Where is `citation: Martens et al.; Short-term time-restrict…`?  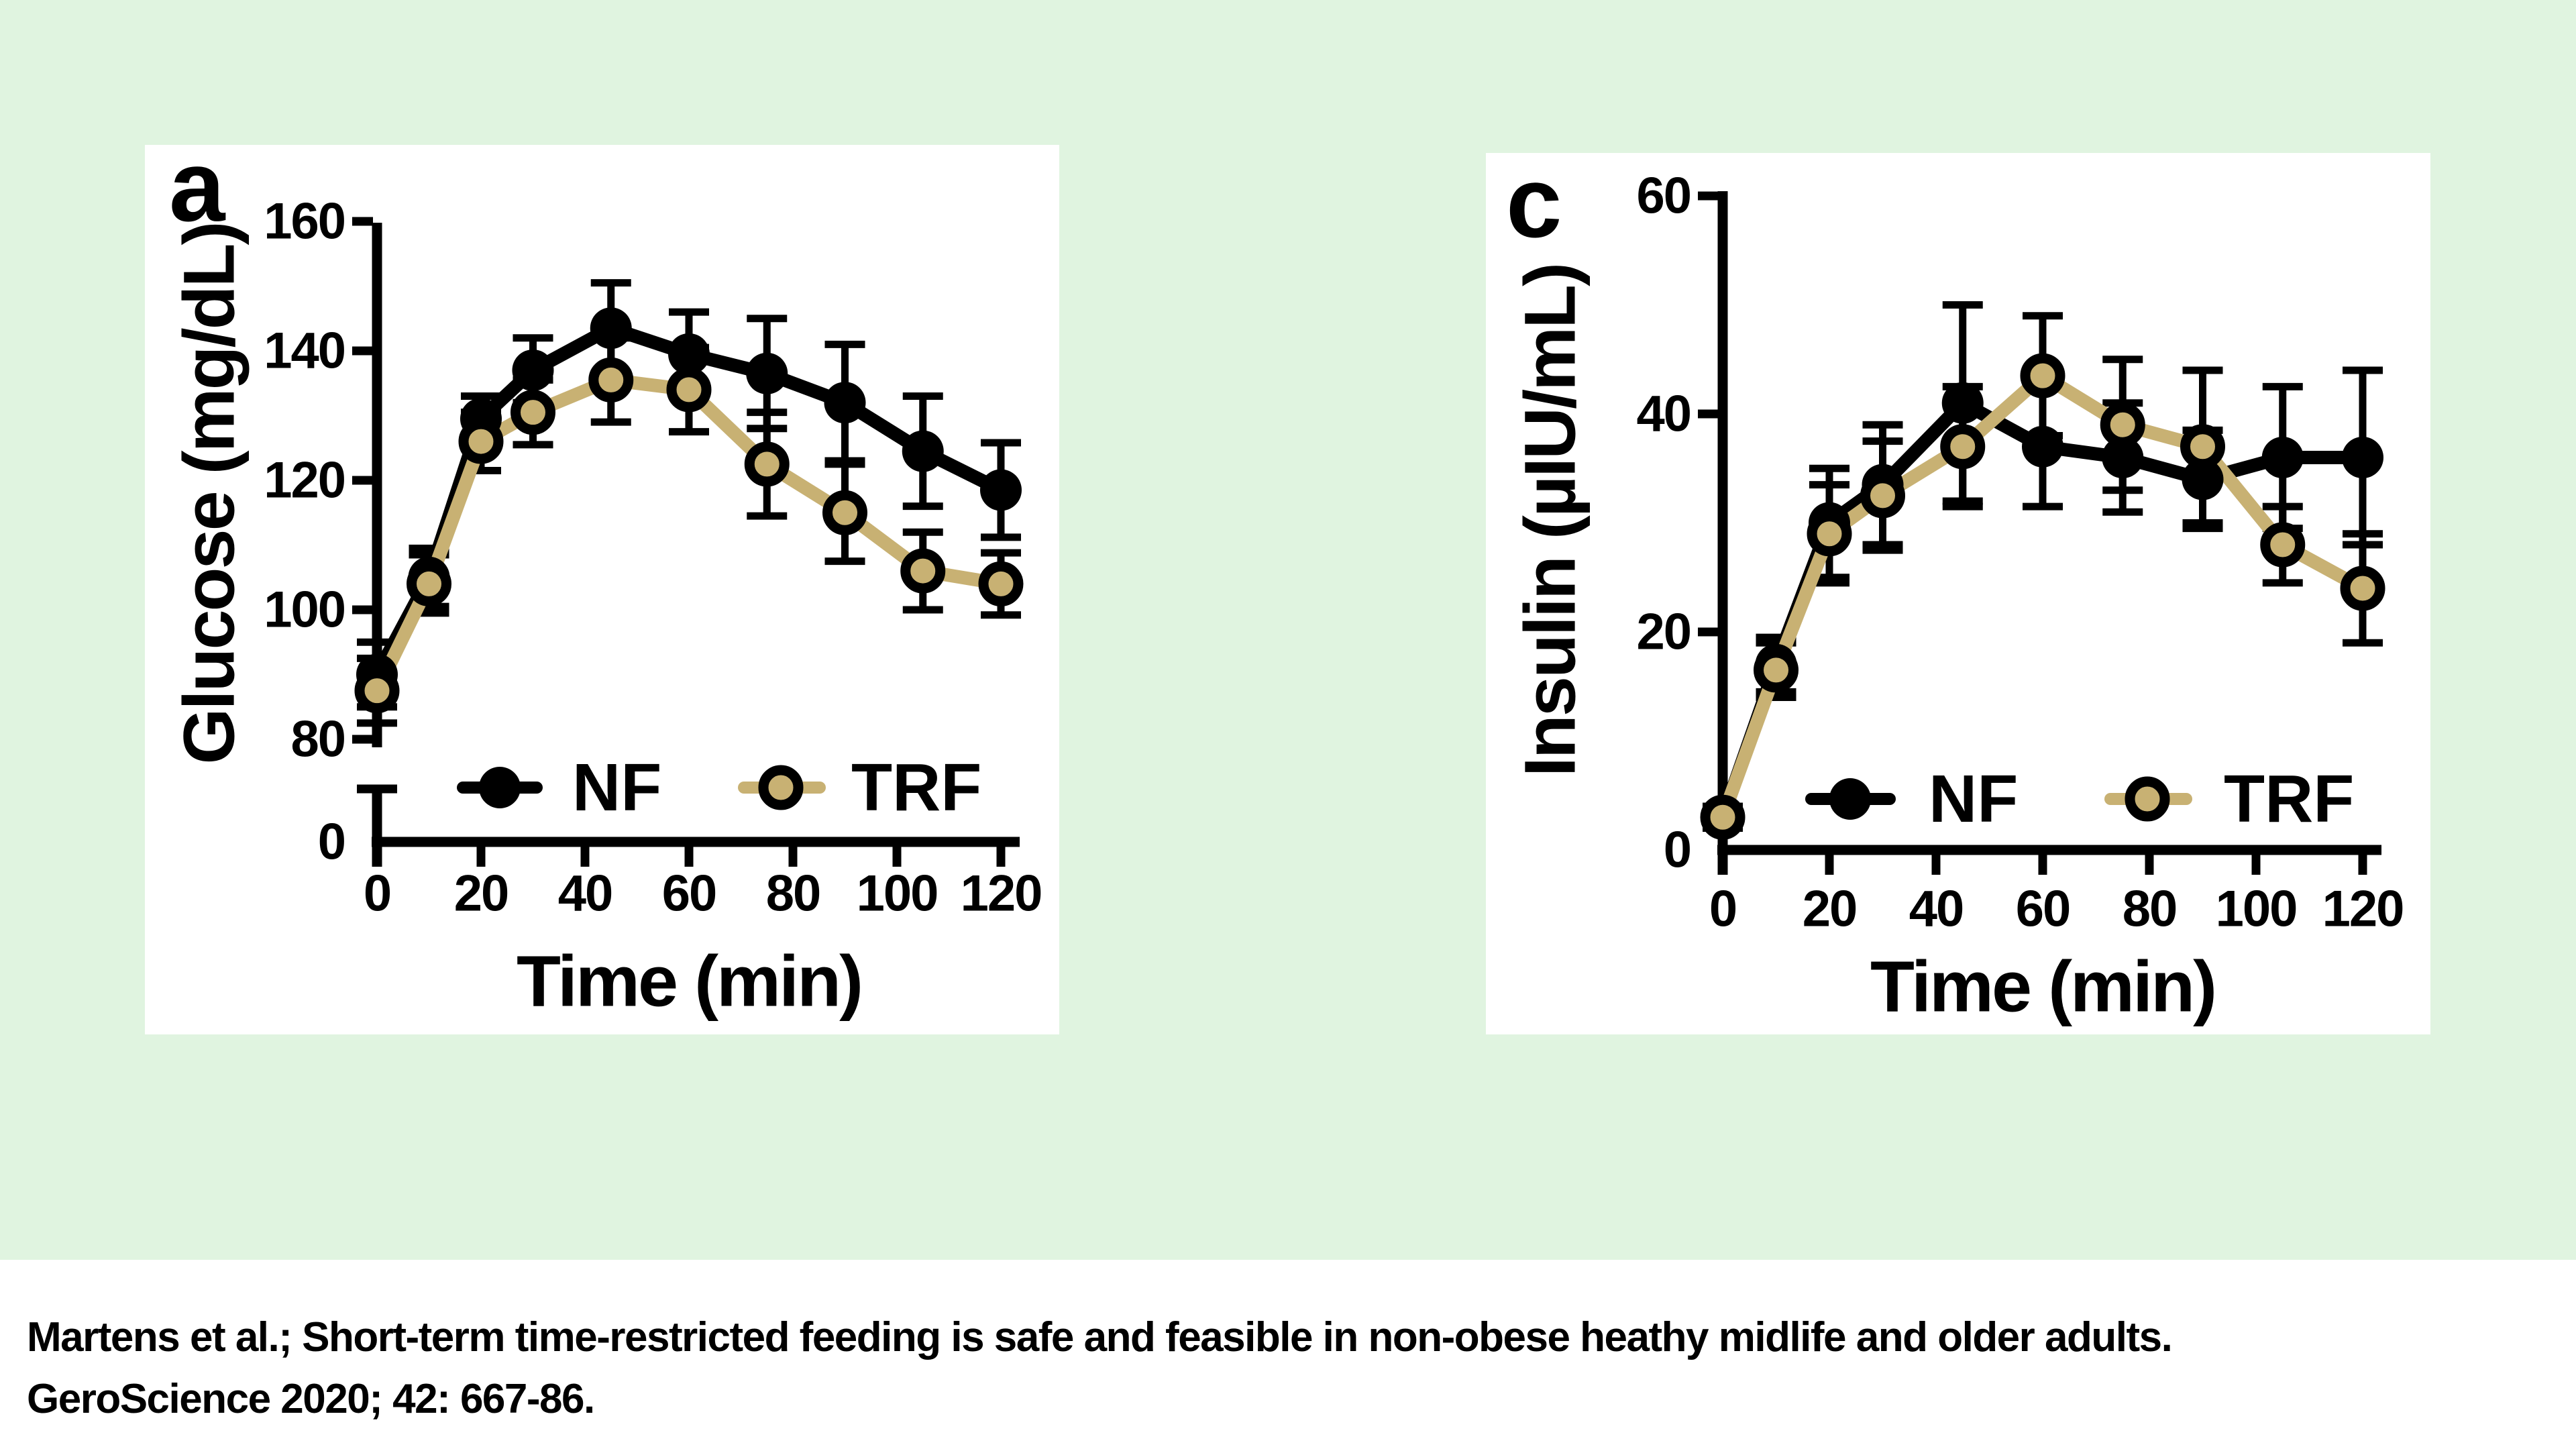
citation: Martens et al.; Short-term time-restrict… is located at coordinates (1301, 1368).